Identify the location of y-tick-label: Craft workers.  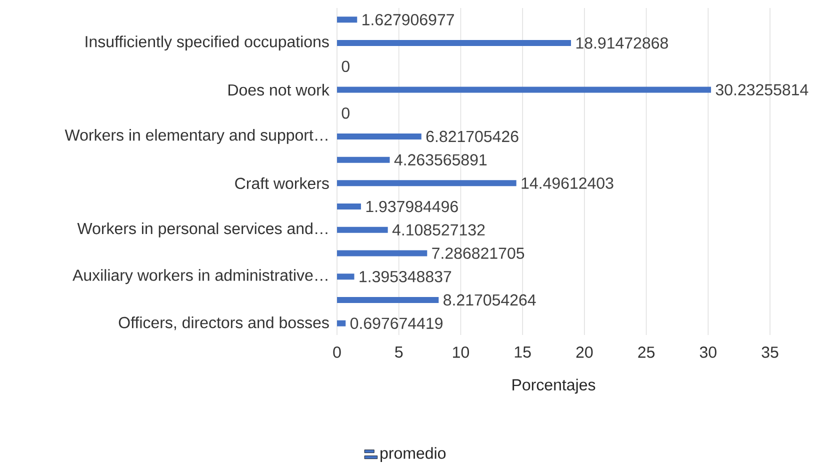
(282, 183).